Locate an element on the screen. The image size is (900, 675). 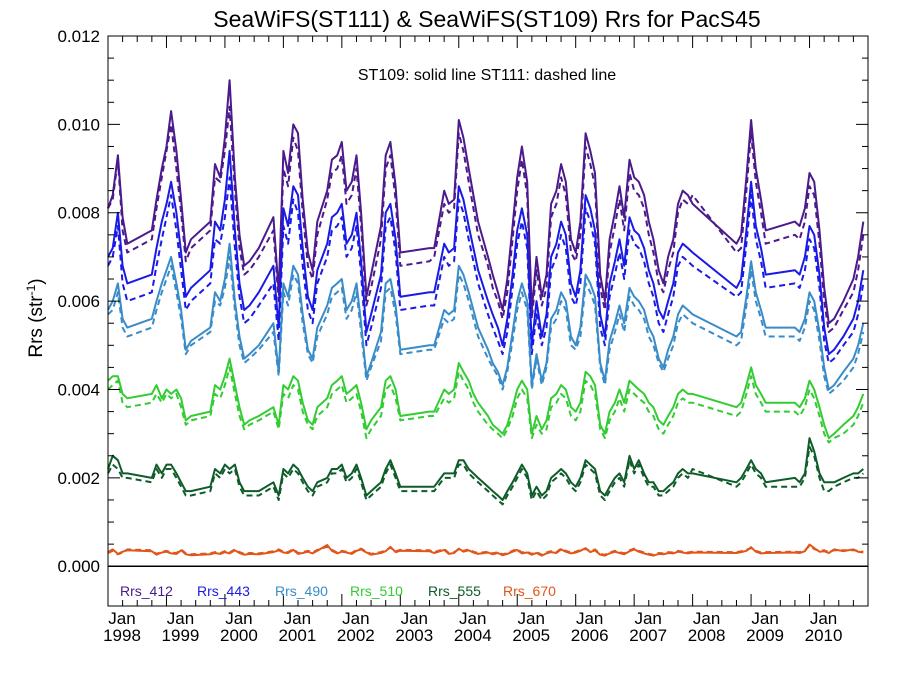
y-tick-label: 0.012 is located at coordinates (78, 36).